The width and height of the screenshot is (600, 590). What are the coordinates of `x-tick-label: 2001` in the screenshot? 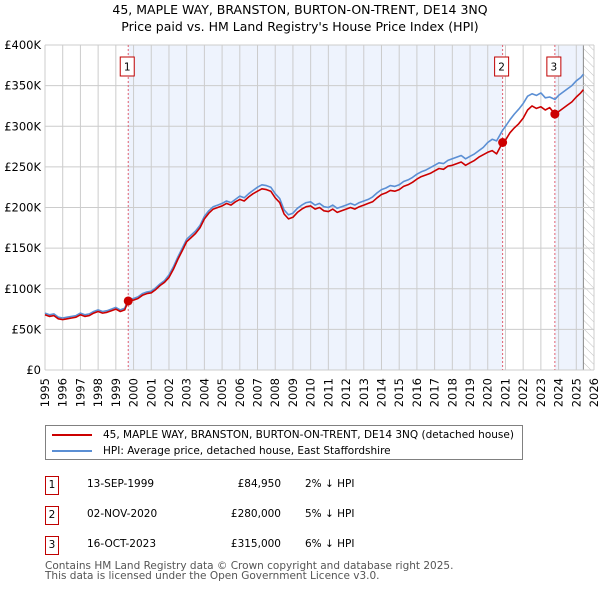 It's located at (151, 392).